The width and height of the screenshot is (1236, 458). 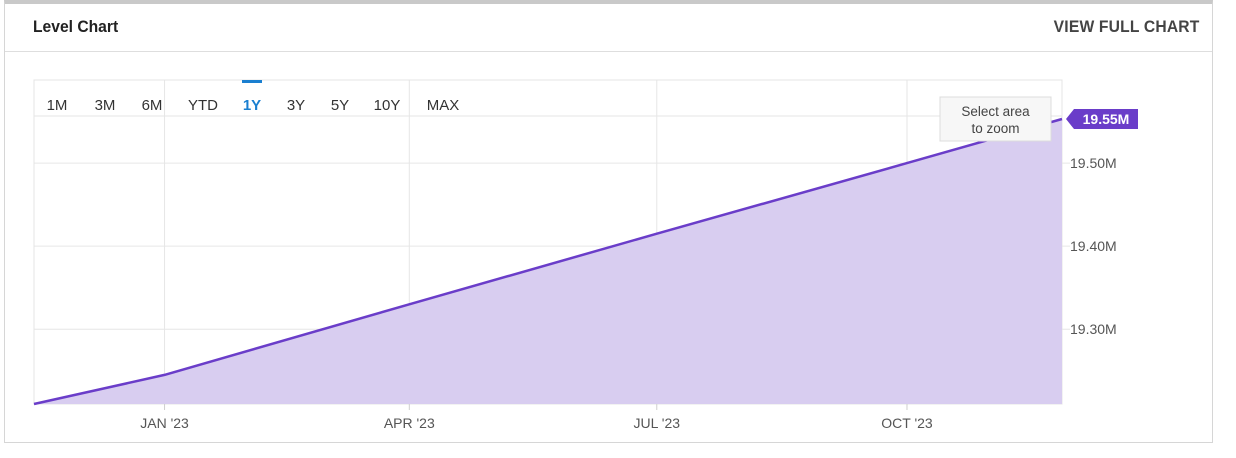 What do you see at coordinates (296, 105) in the screenshot?
I see `range-button-3y: 3Y` at bounding box center [296, 105].